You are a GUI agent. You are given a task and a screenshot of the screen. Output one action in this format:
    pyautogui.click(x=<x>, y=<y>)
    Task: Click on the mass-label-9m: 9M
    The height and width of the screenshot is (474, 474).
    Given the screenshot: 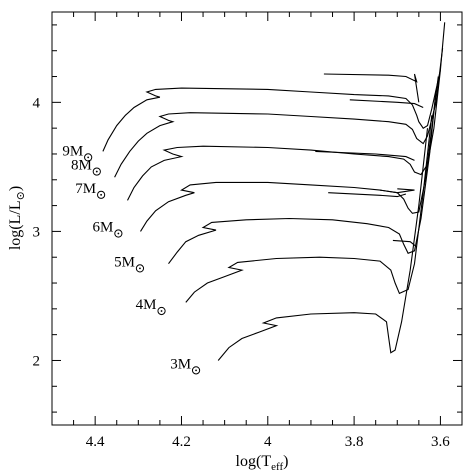 What is the action you would take?
    pyautogui.click(x=72, y=151)
    